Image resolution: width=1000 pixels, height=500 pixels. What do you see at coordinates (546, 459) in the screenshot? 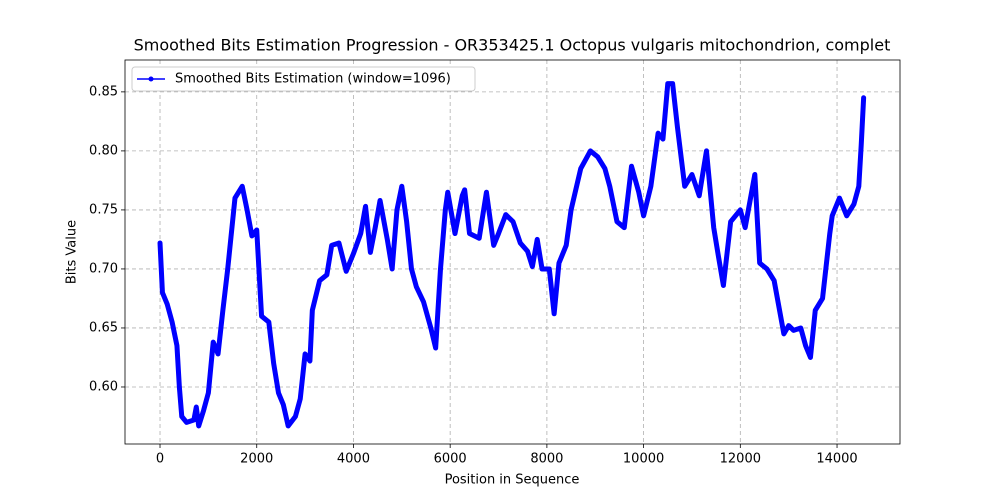
I see `x-tick-label: 8000` at bounding box center [546, 459].